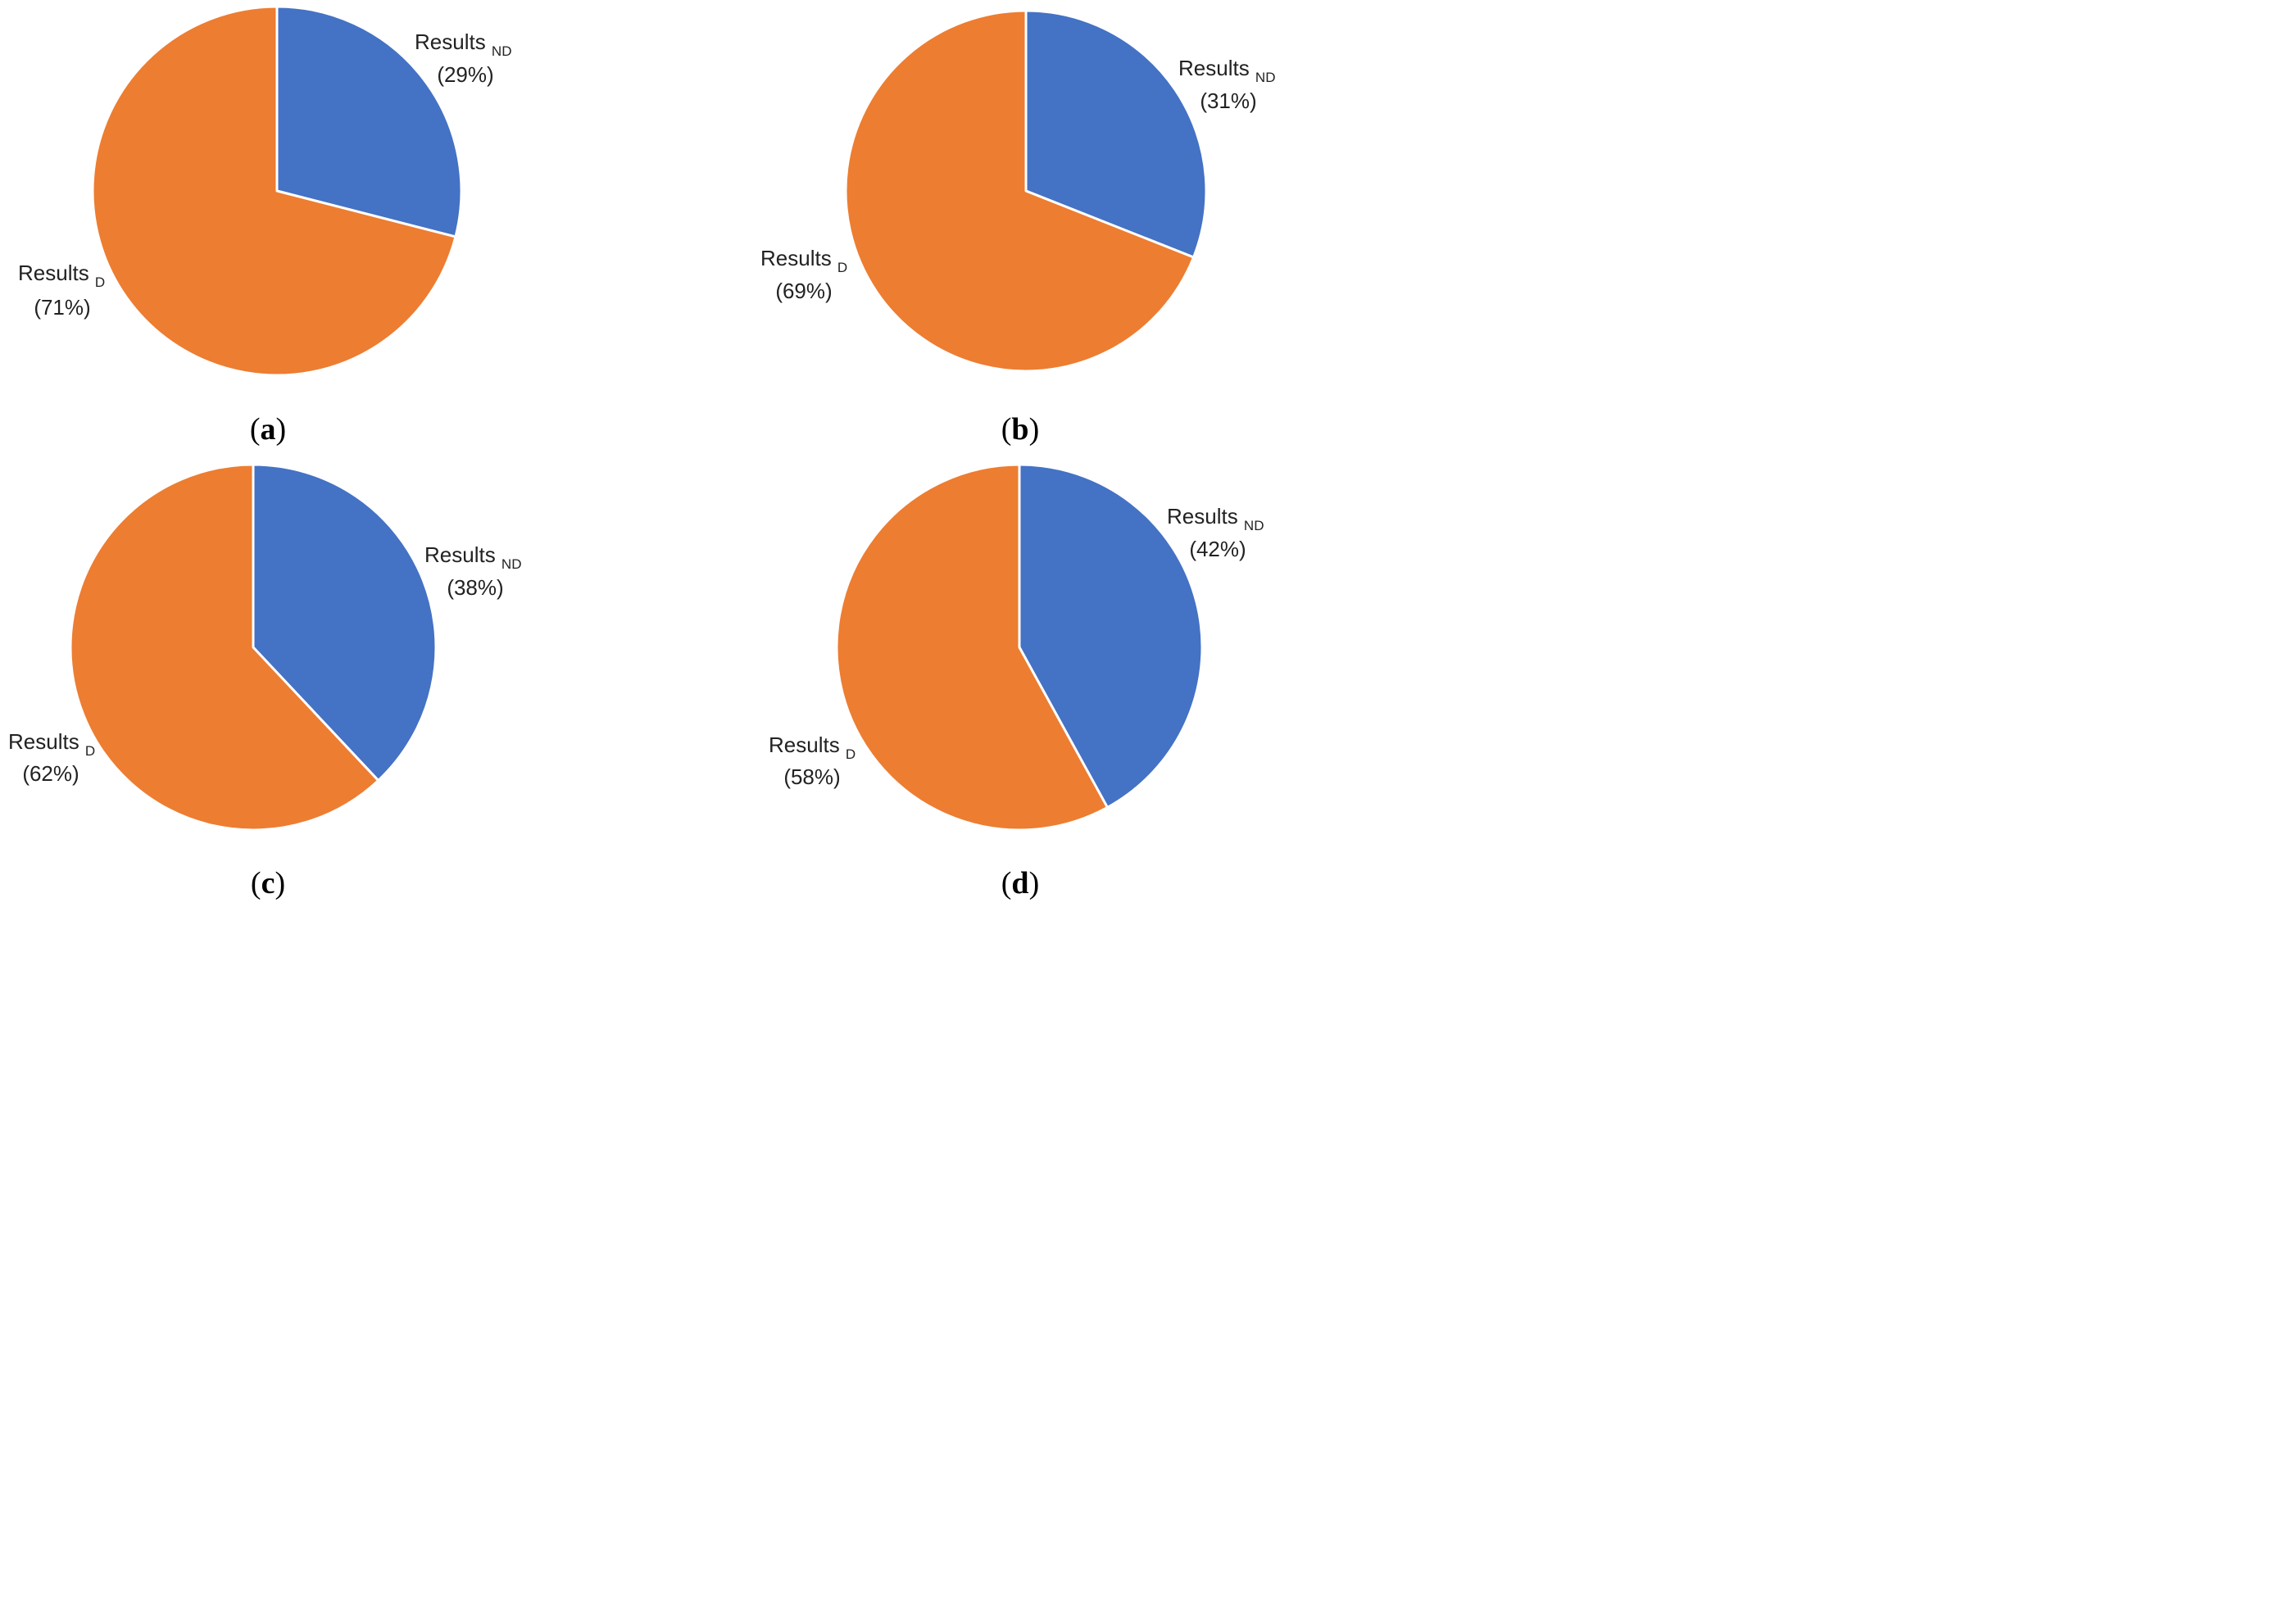 The image size is (2292, 1624). What do you see at coordinates (62, 307) in the screenshot?
I see `slice-percent-d: (71%)` at bounding box center [62, 307].